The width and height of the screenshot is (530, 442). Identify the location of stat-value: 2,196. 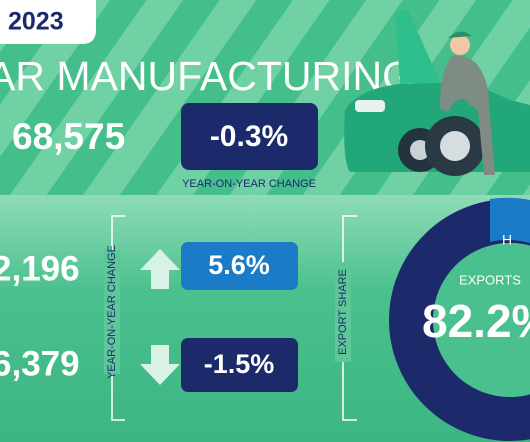
(40, 268).